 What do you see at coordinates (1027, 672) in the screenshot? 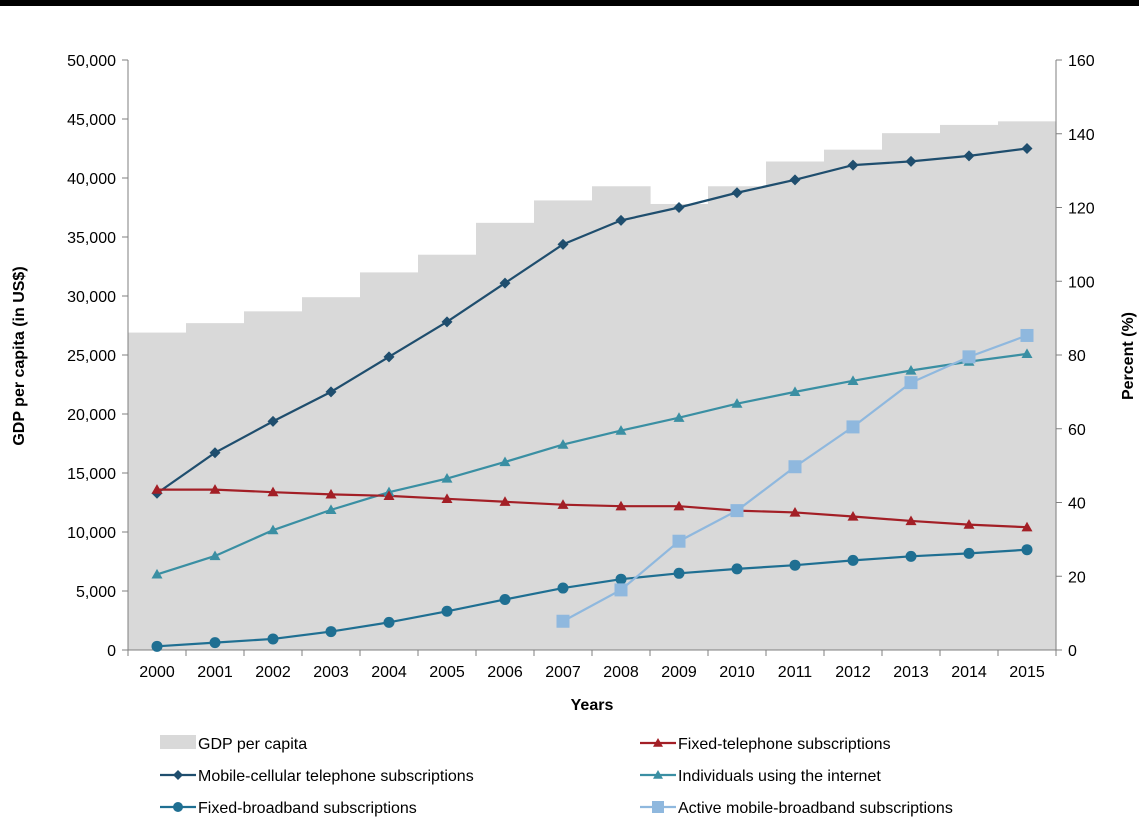
I see `x-tick-label-2015: 2015` at bounding box center [1027, 672].